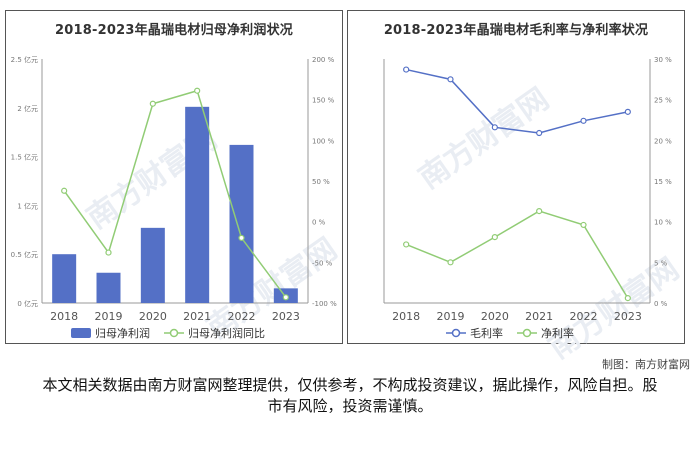 The image size is (700, 467). I want to click on y-left-tick-label: 0 亿元, so click(27, 303).